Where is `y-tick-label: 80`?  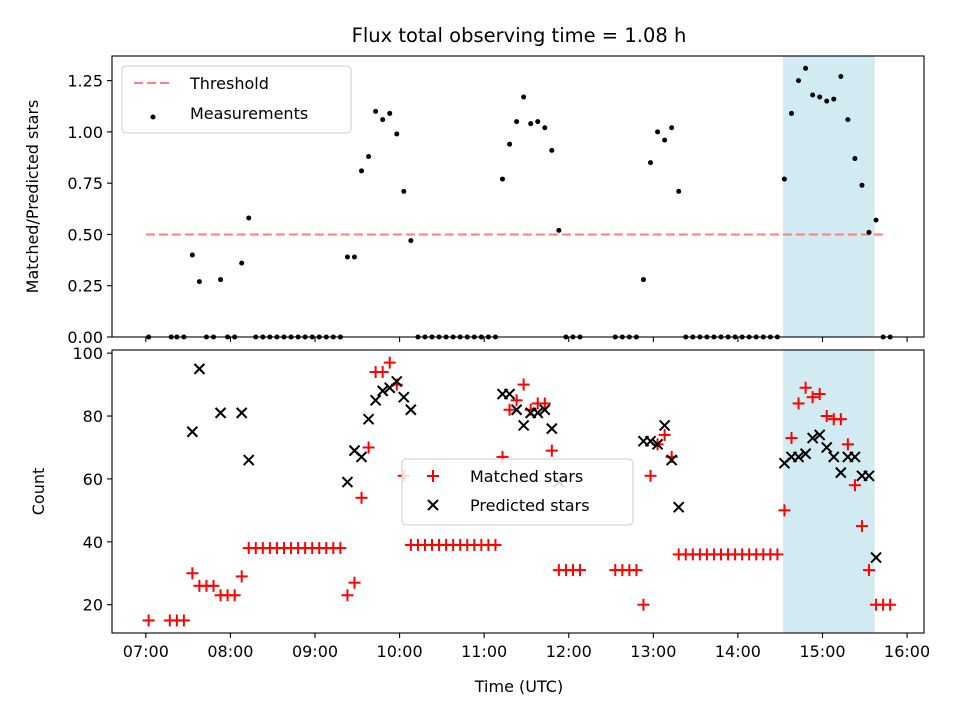
y-tick-label: 80 is located at coordinates (93, 416).